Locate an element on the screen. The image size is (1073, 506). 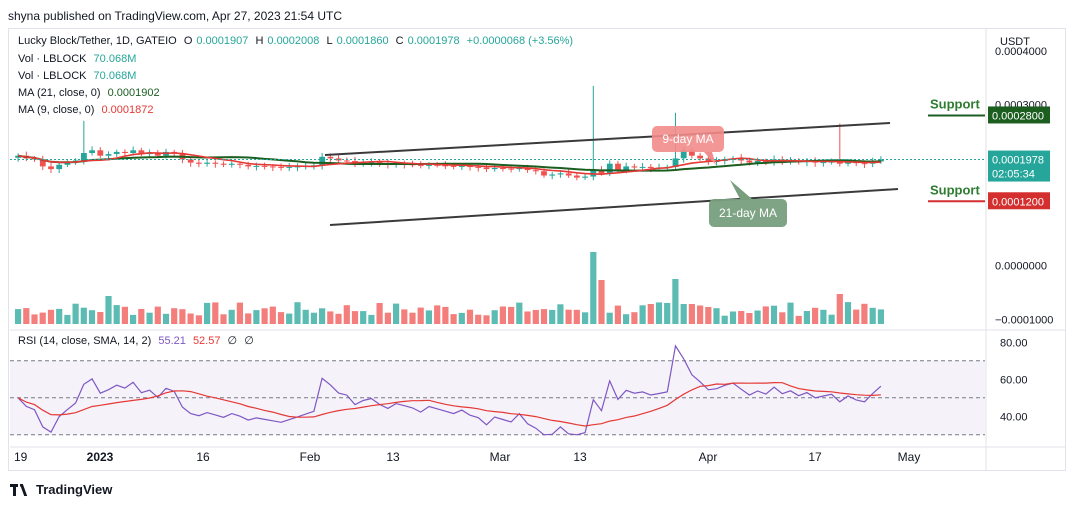
legend-ma9: MA (9, close, 0) 0.0001872 is located at coordinates (87, 110).